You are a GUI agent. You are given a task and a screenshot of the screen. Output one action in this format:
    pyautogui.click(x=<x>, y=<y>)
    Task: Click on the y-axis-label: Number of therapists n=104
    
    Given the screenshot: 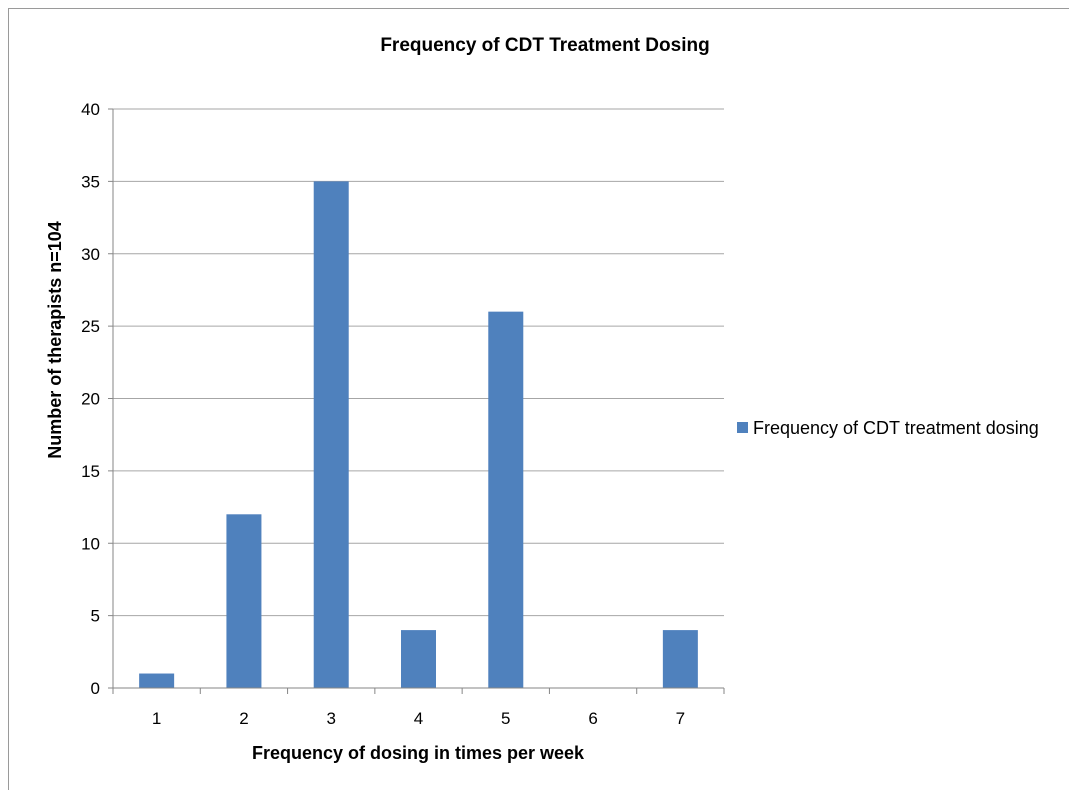 What is the action you would take?
    pyautogui.click(x=55, y=340)
    